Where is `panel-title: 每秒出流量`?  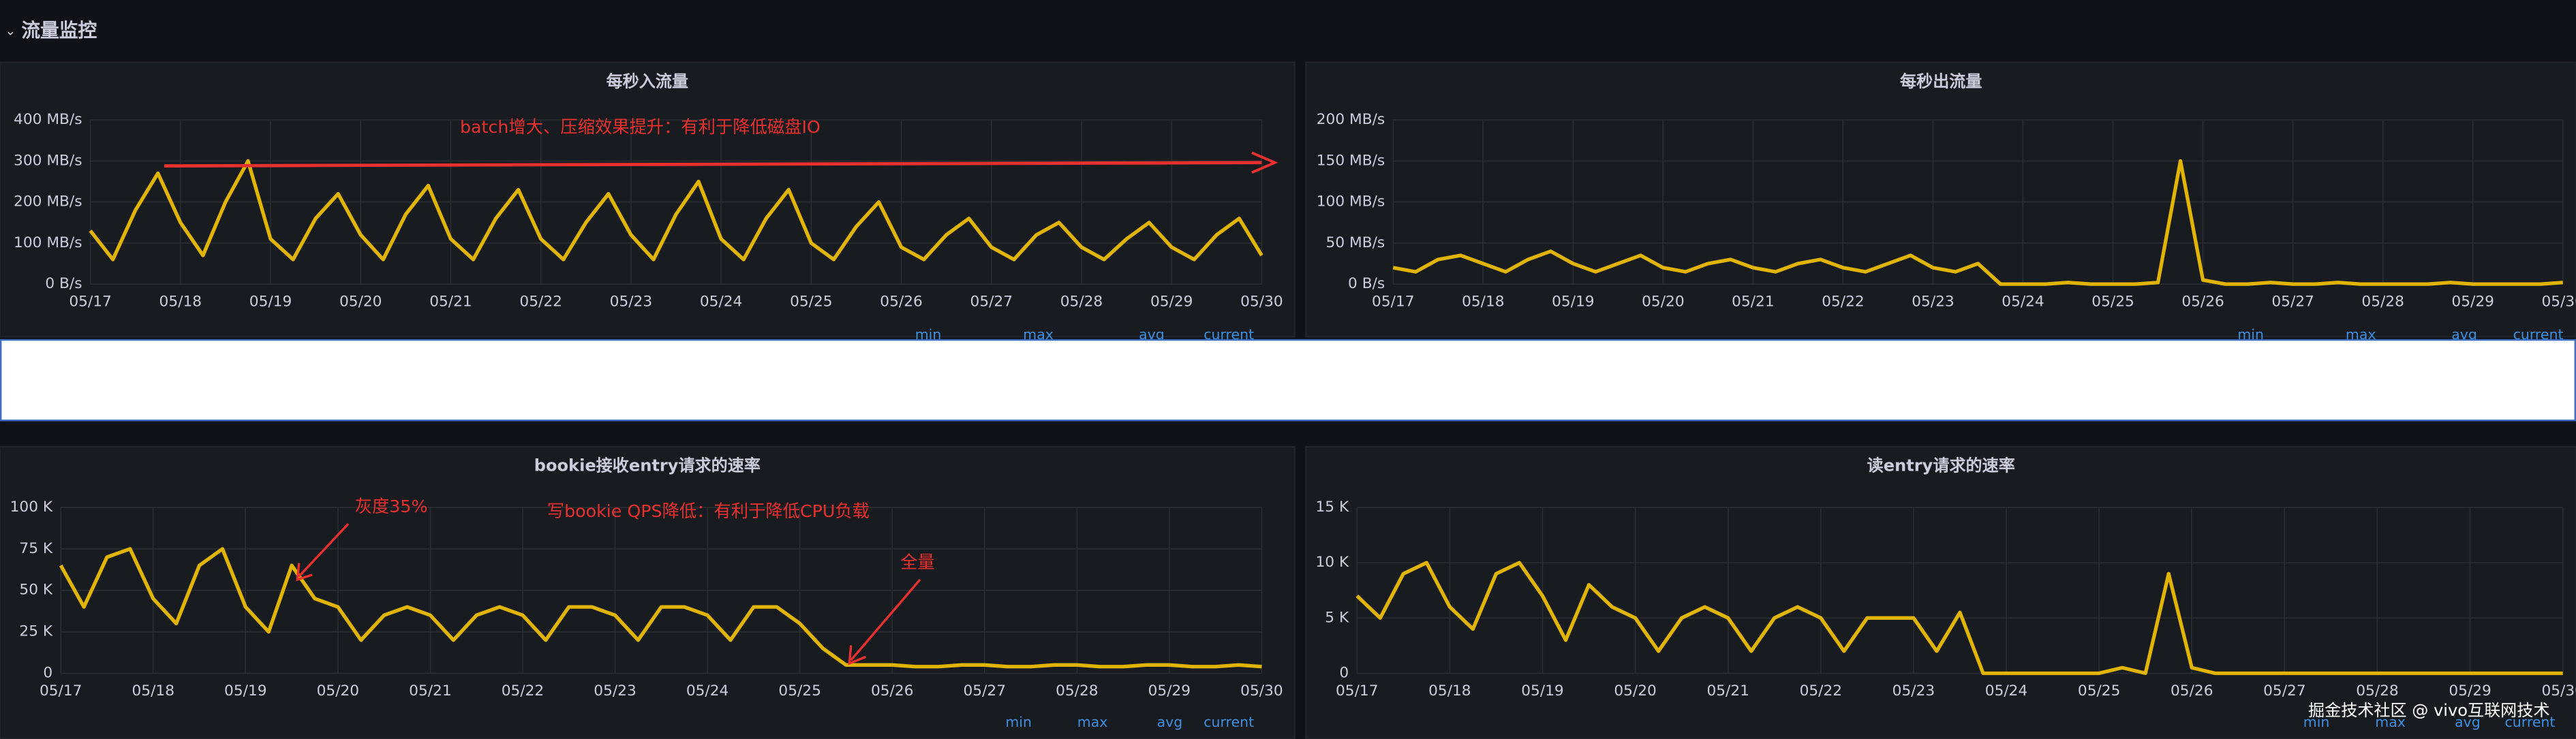
panel-title: 每秒出流量 is located at coordinates (1941, 82).